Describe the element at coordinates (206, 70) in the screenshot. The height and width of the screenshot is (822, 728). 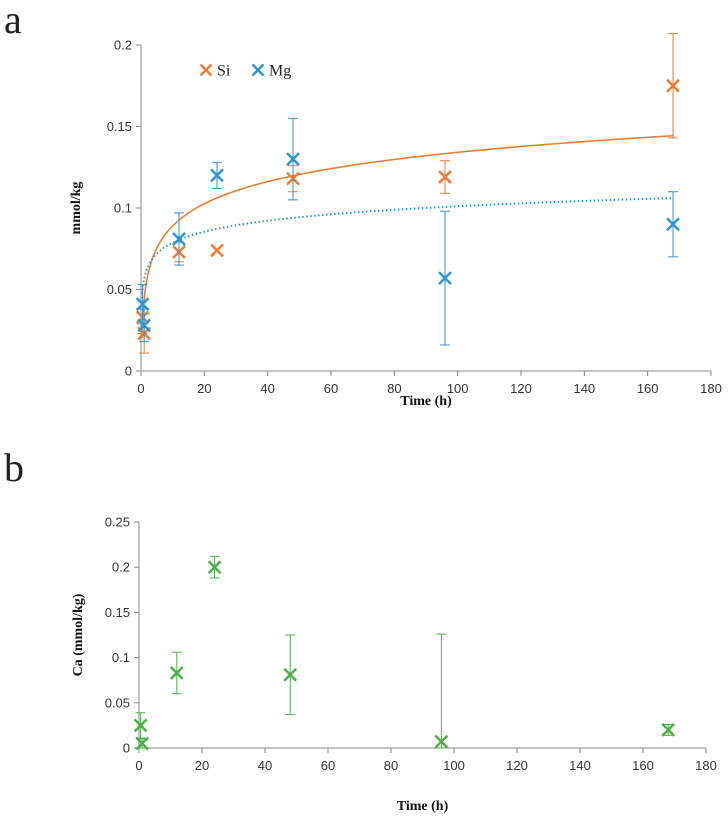
I see `legend-si-marker` at that location.